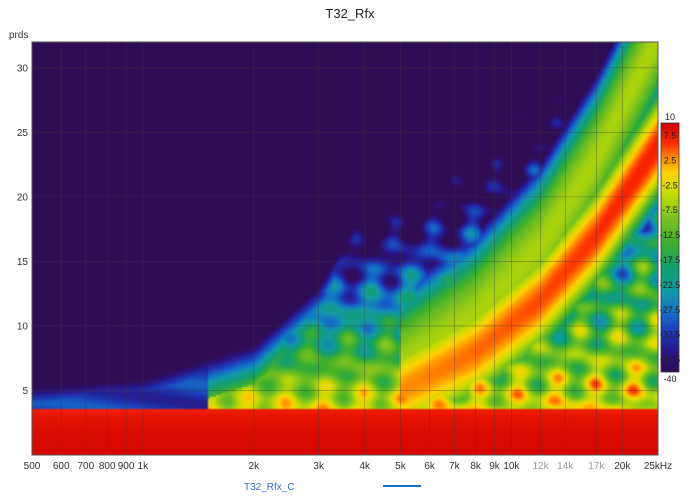 This screenshot has height=497, width=700. What do you see at coordinates (495, 466) in the screenshot?
I see `x-tick-label: 9k` at bounding box center [495, 466].